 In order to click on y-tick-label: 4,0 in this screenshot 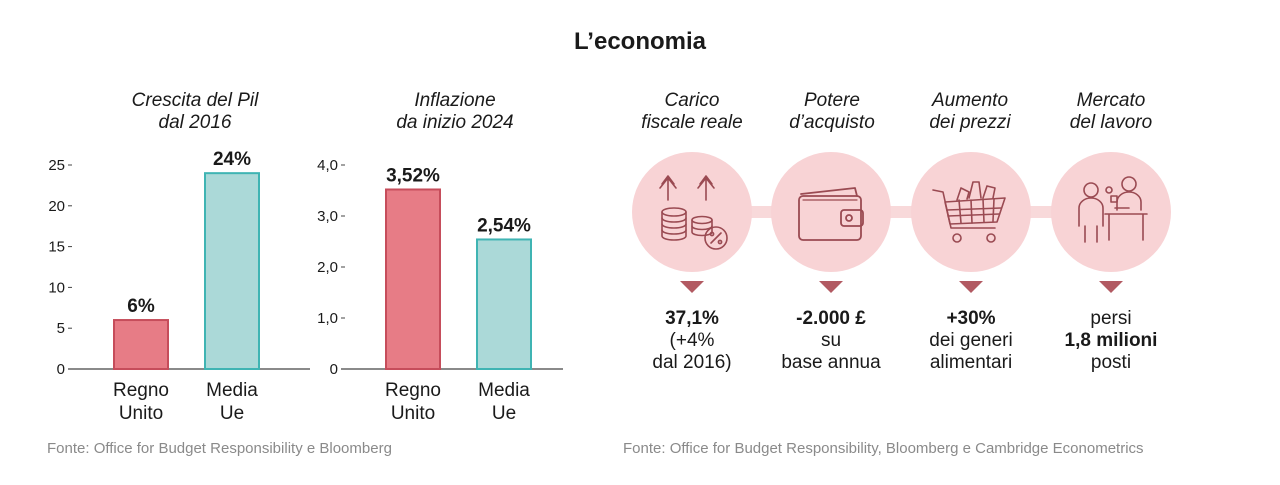, I will do `click(327, 165)`.